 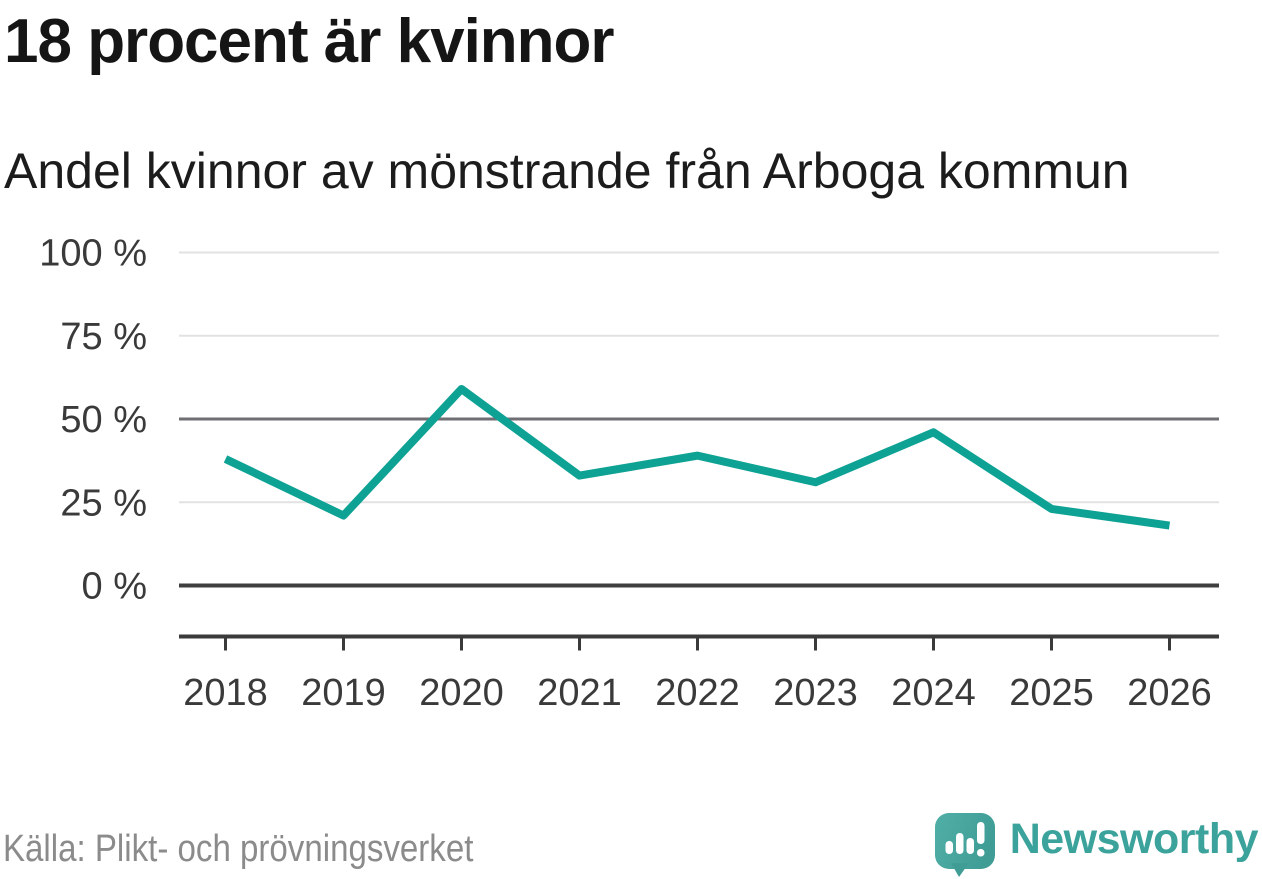 What do you see at coordinates (114, 587) in the screenshot?
I see `y-axis-label: 0 %` at bounding box center [114, 587].